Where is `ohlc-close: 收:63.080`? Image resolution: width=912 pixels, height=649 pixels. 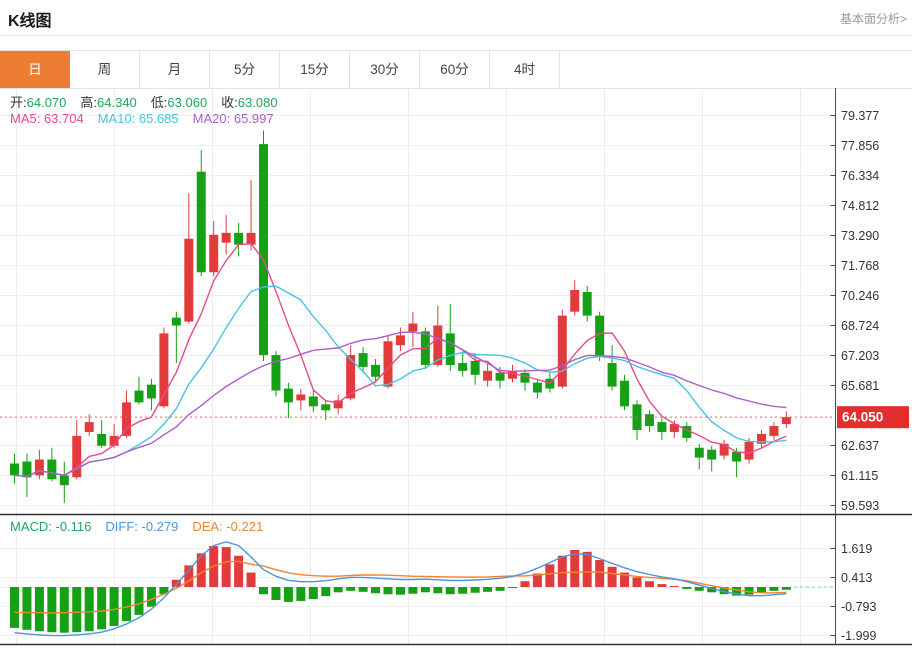
ohlc-close: 收:63.080 is located at coordinates (249, 102).